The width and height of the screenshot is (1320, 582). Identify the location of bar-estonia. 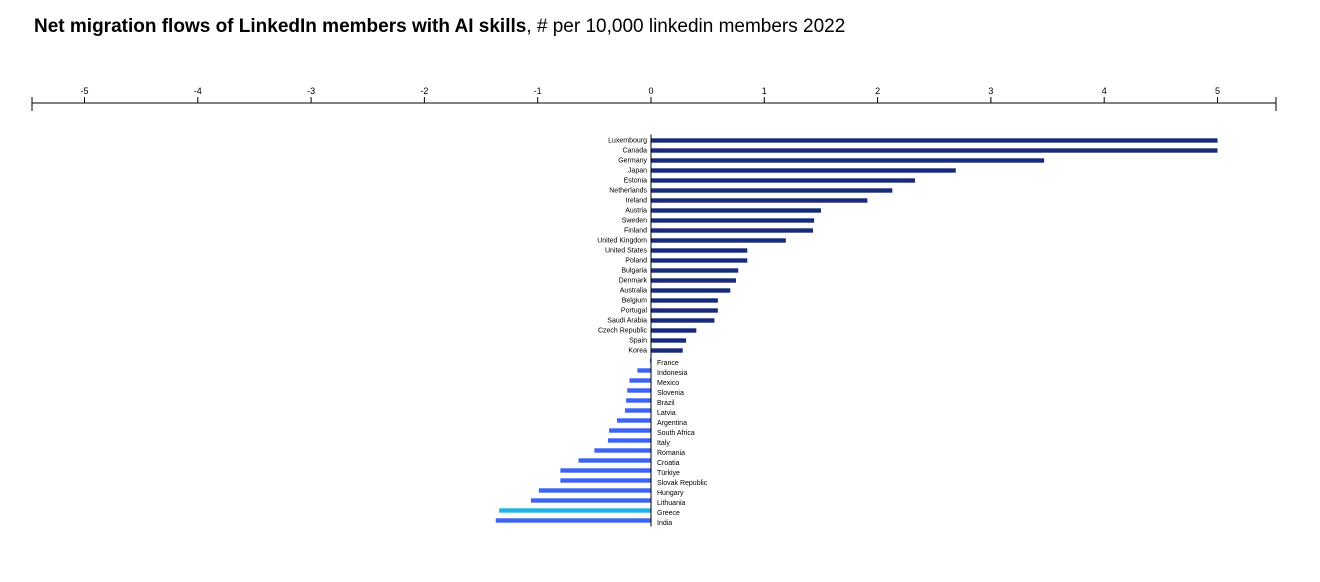
(783, 180).